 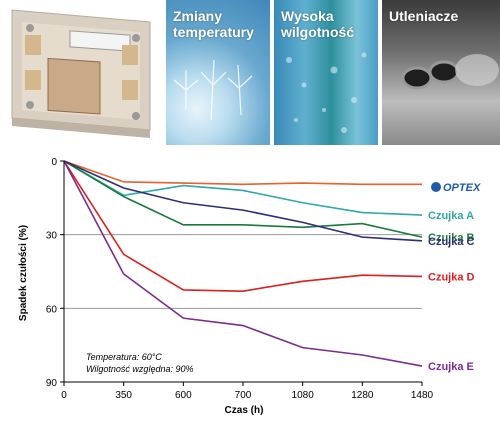 I want to click on optex-logo: OPTEX, so click(x=456, y=188).